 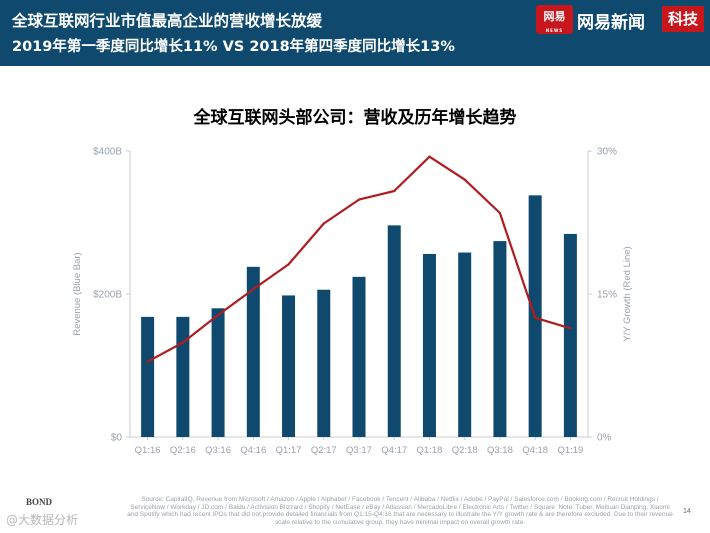 I want to click on x-tick-label: Q3:18, so click(x=500, y=450).